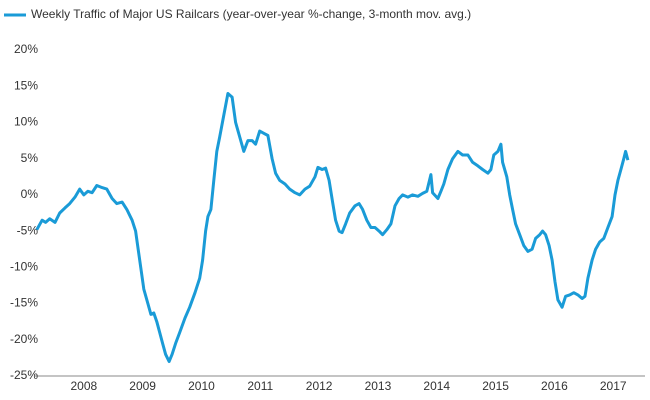 Image resolution: width=650 pixels, height=400 pixels. What do you see at coordinates (495, 386) in the screenshot?
I see `x-tick-label: 2015` at bounding box center [495, 386].